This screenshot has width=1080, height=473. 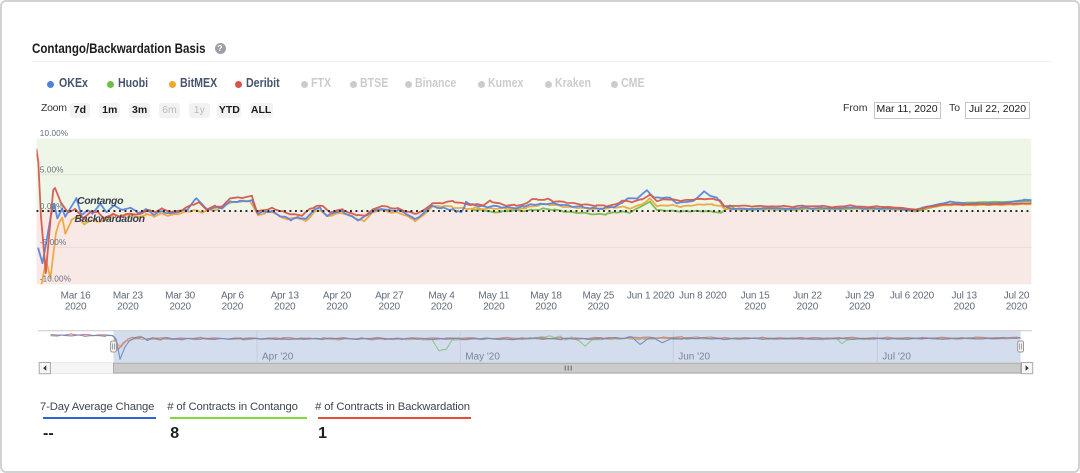 What do you see at coordinates (278, 357) in the screenshot?
I see `svg-text: Apr '20` at bounding box center [278, 357].